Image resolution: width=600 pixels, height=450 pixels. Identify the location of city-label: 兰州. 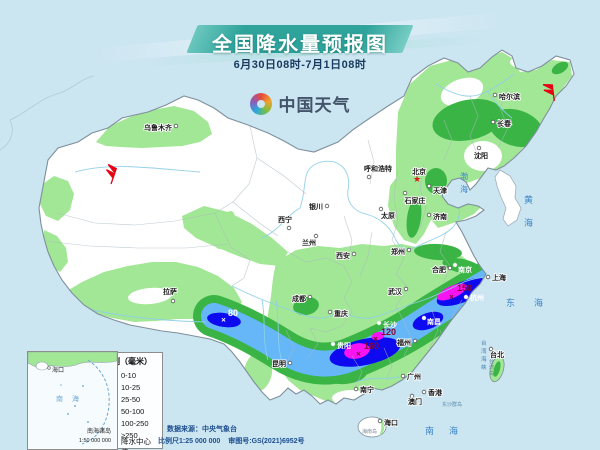
(309, 242).